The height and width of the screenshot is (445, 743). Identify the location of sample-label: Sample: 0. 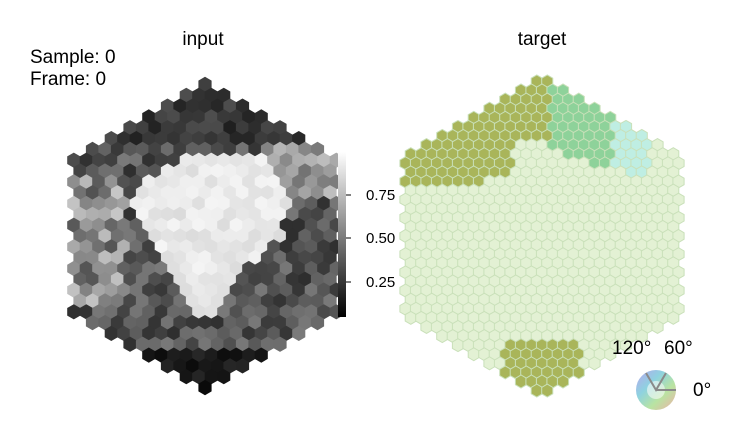
(73, 57).